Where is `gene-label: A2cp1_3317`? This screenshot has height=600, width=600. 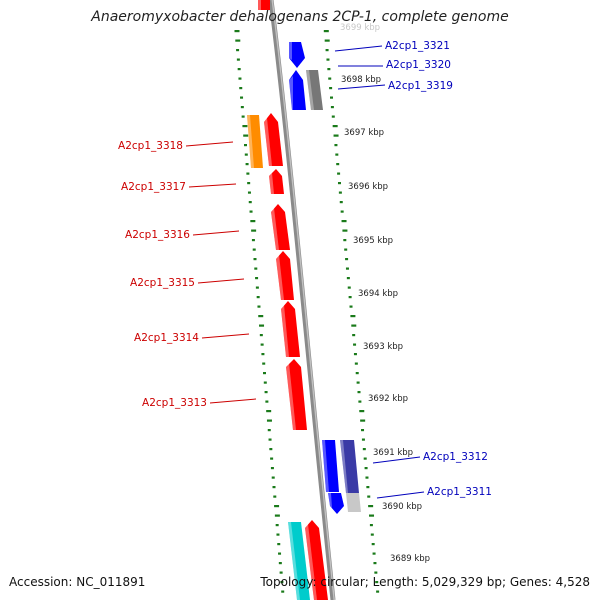 gene-label: A2cp1_3317 is located at coordinates (153, 187).